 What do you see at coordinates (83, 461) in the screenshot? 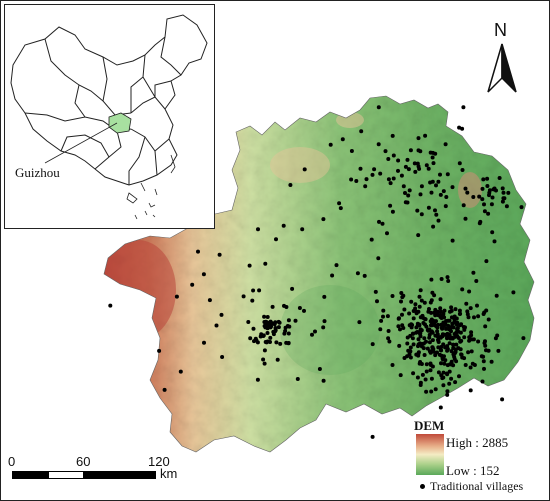
I see `scale-tick-60: 60` at bounding box center [83, 461].